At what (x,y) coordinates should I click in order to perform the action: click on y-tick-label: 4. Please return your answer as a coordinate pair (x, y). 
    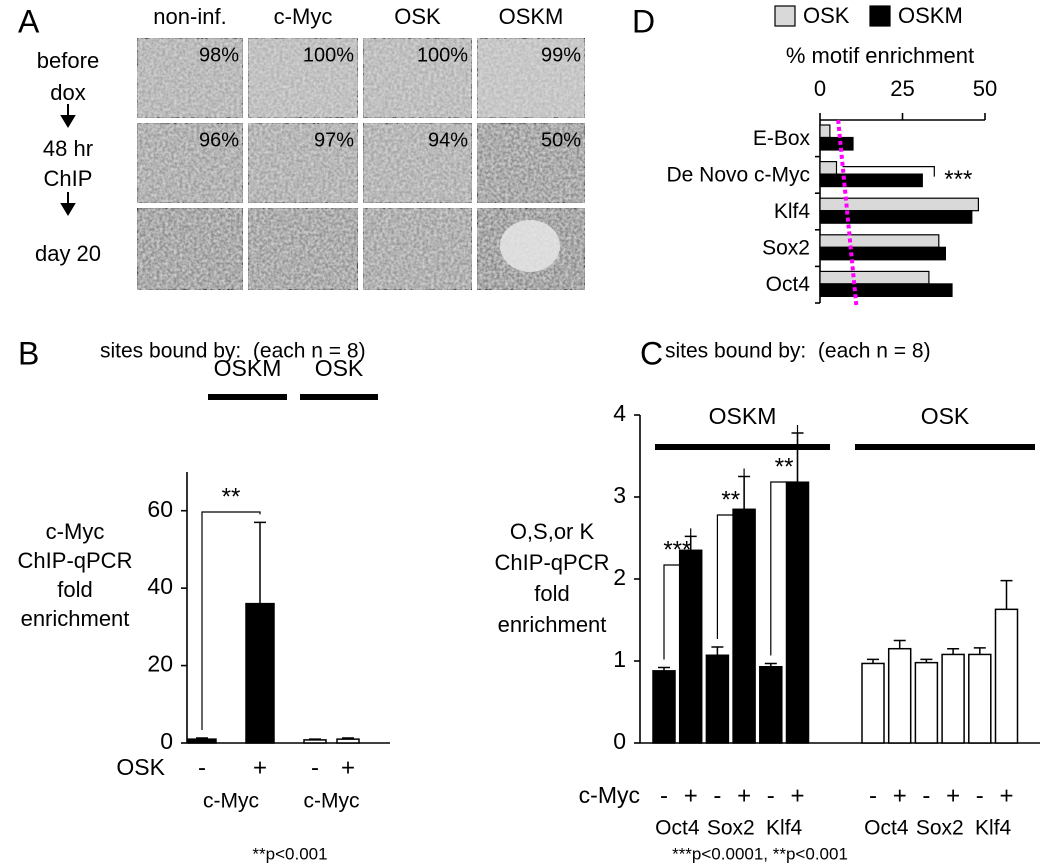
    Looking at the image, I should click on (619, 413).